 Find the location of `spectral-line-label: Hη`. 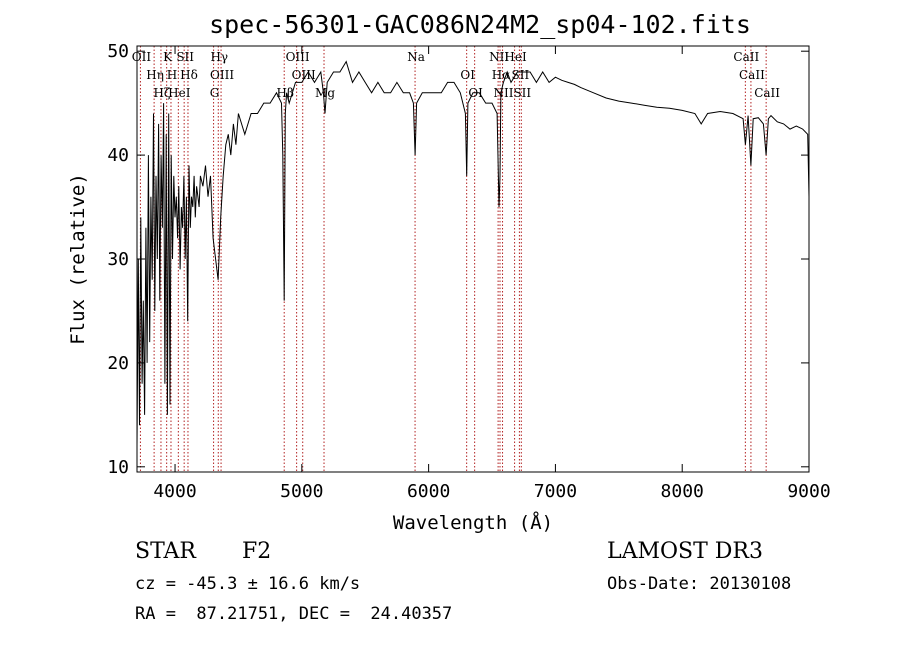

spectral-line-label: Hη is located at coordinates (155, 75).